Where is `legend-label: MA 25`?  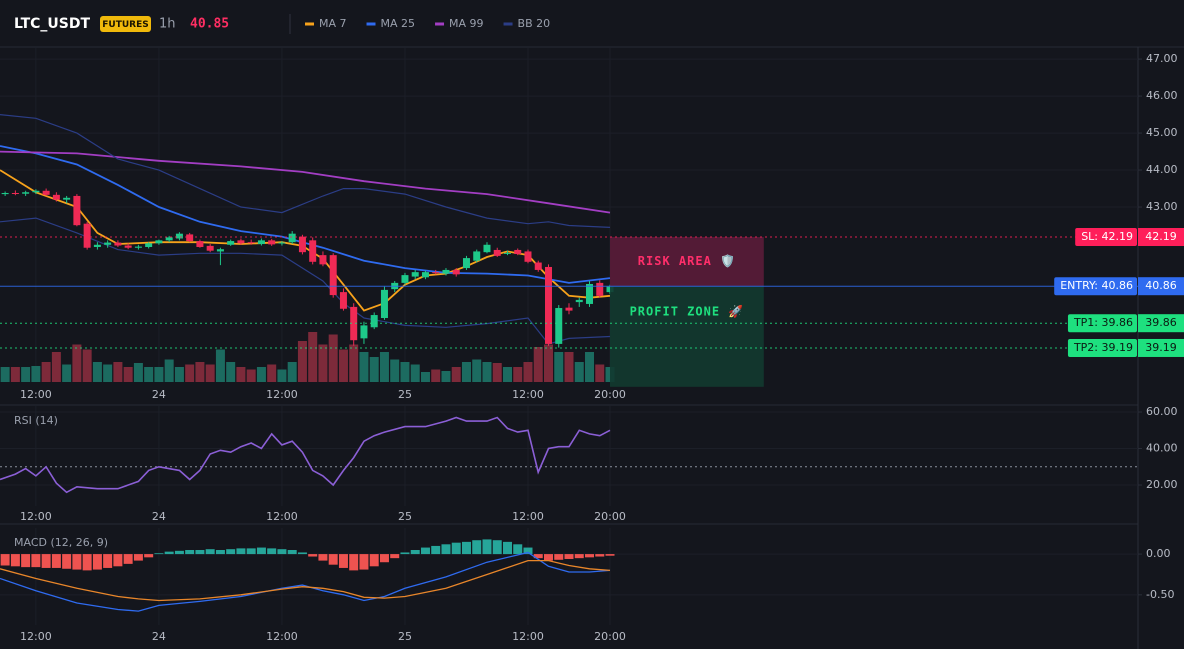 legend-label: MA 25 is located at coordinates (398, 23).